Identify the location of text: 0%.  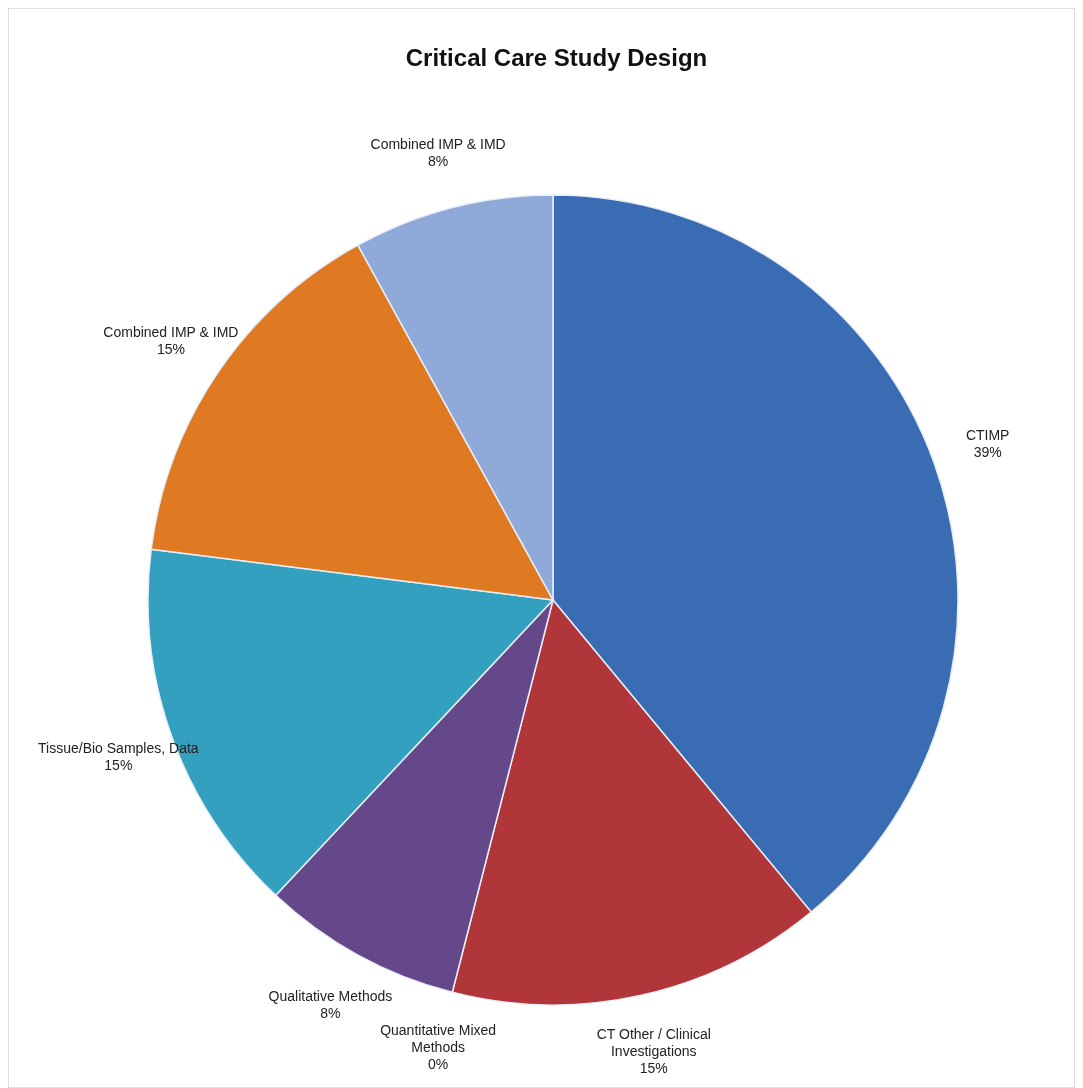
(438, 1064).